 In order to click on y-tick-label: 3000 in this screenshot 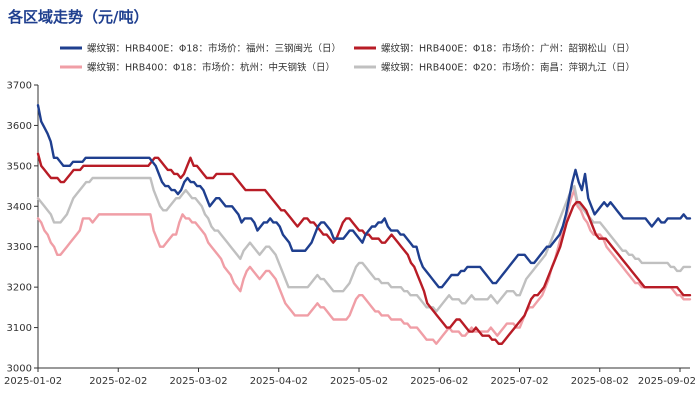, I will do `click(19, 369)`.